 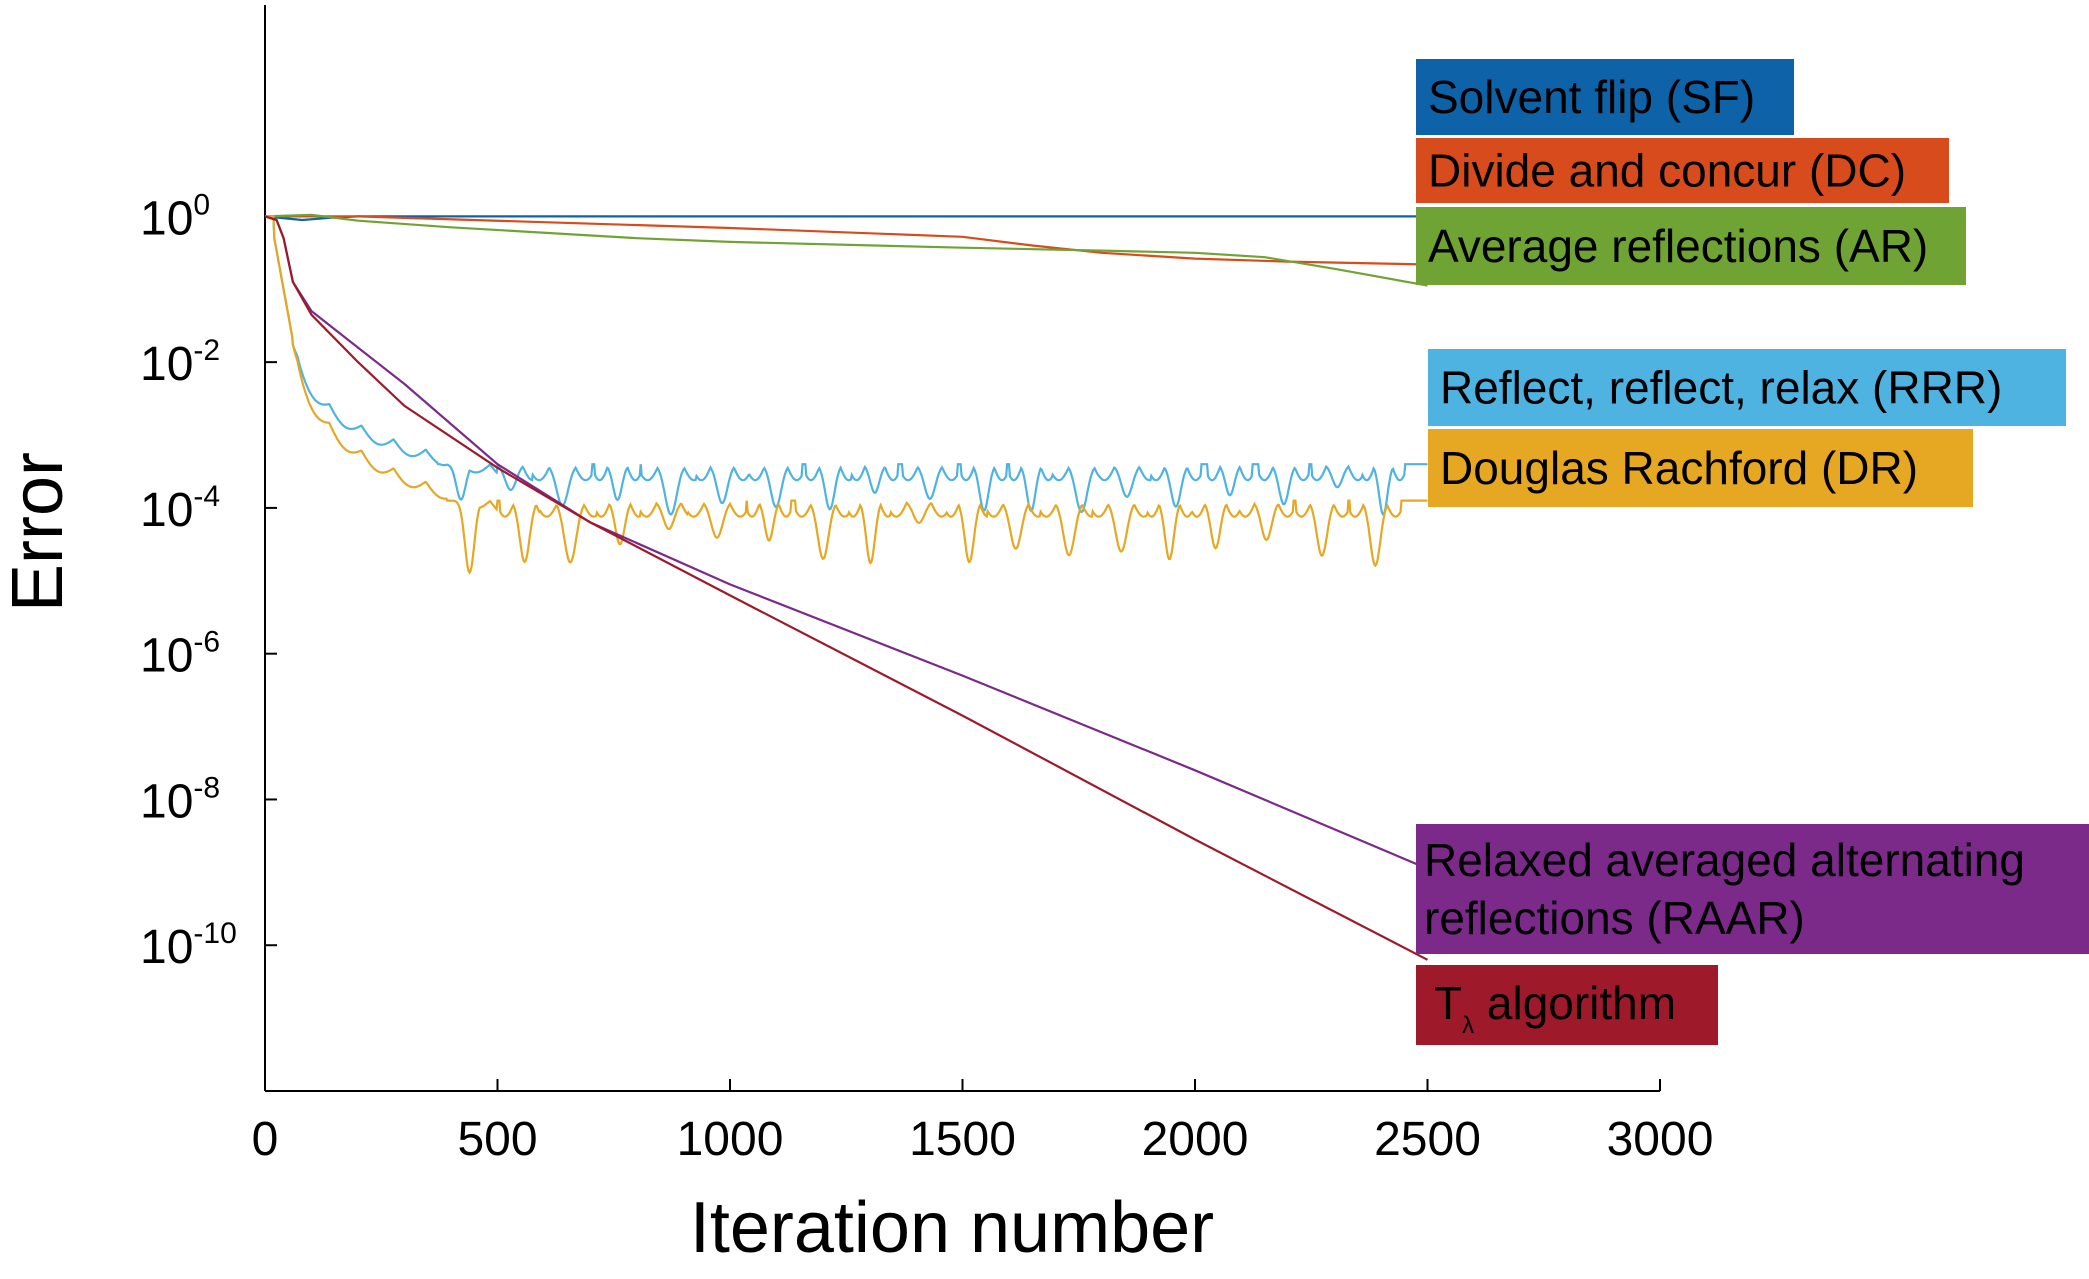 What do you see at coordinates (180, 508) in the screenshot?
I see `y-tick-label: 10⁻⁴` at bounding box center [180, 508].